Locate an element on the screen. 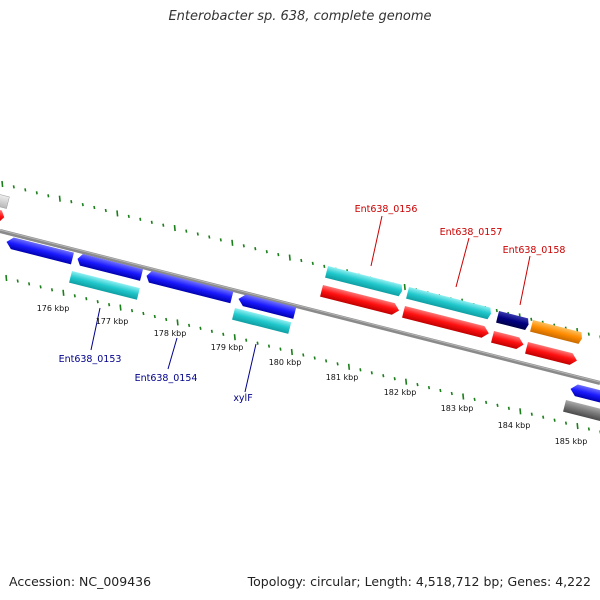 The width and height of the screenshot is (600, 600). scale-label-183: 183 kbp is located at coordinates (457, 408).